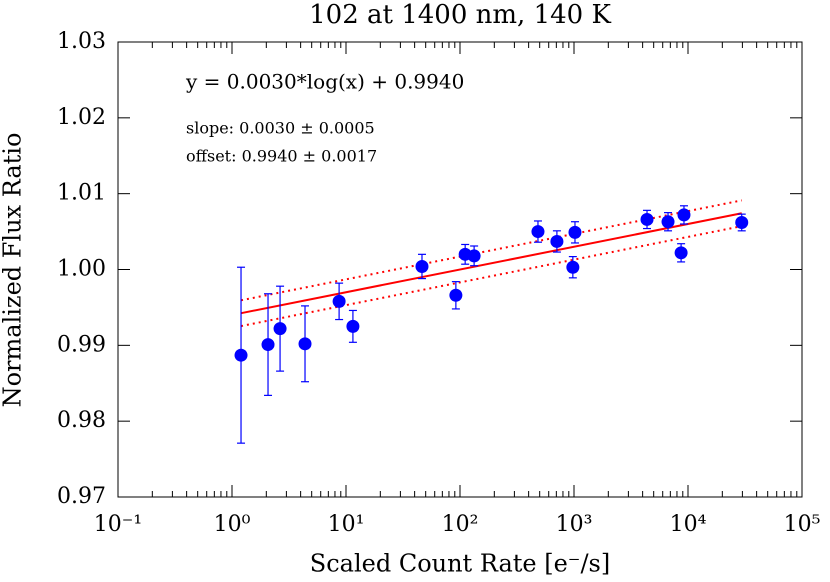 Image resolution: width=830 pixels, height=582 pixels. Describe the element at coordinates (81, 193) in the screenshot. I see `y-tick-label: 1.01` at that location.